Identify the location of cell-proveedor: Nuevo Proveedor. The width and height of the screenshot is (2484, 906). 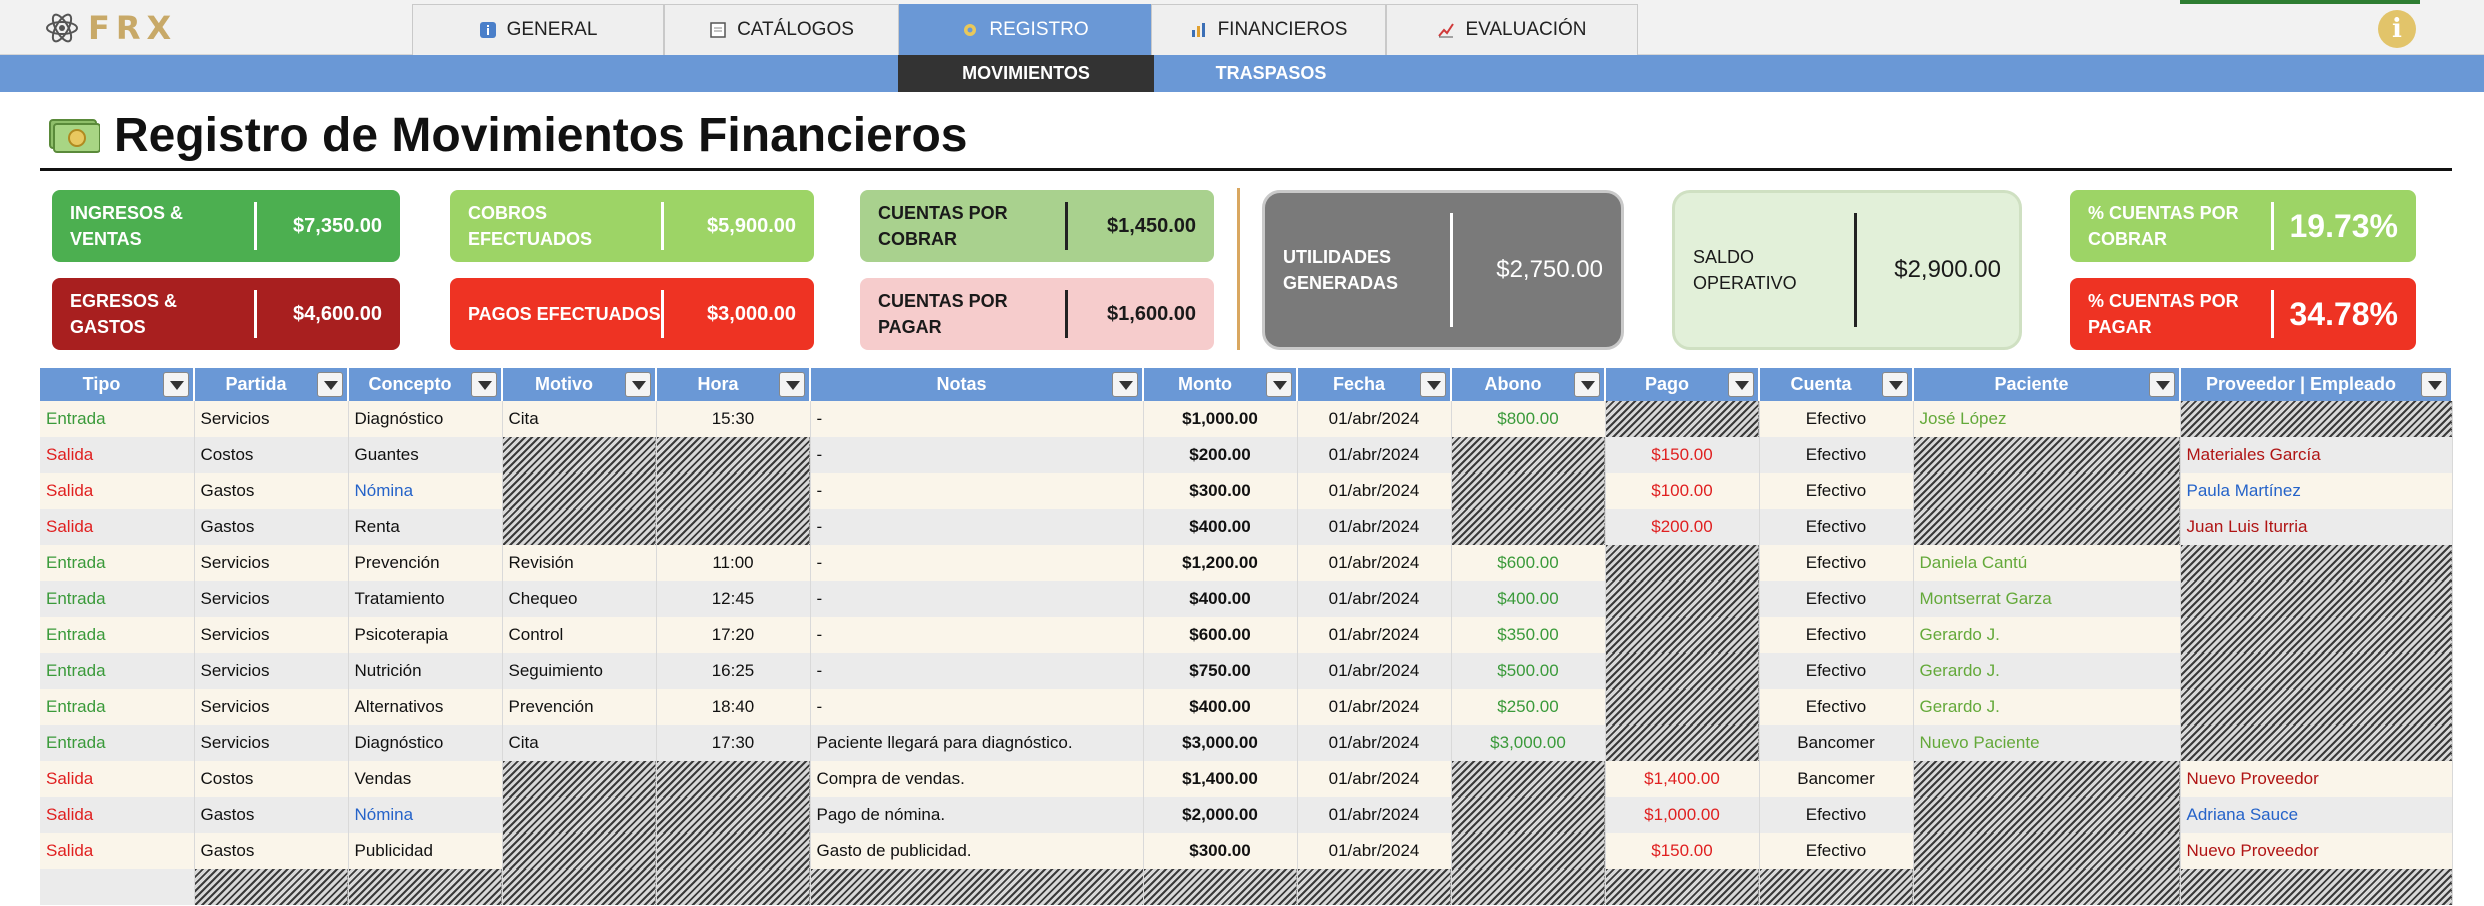
(2316, 851).